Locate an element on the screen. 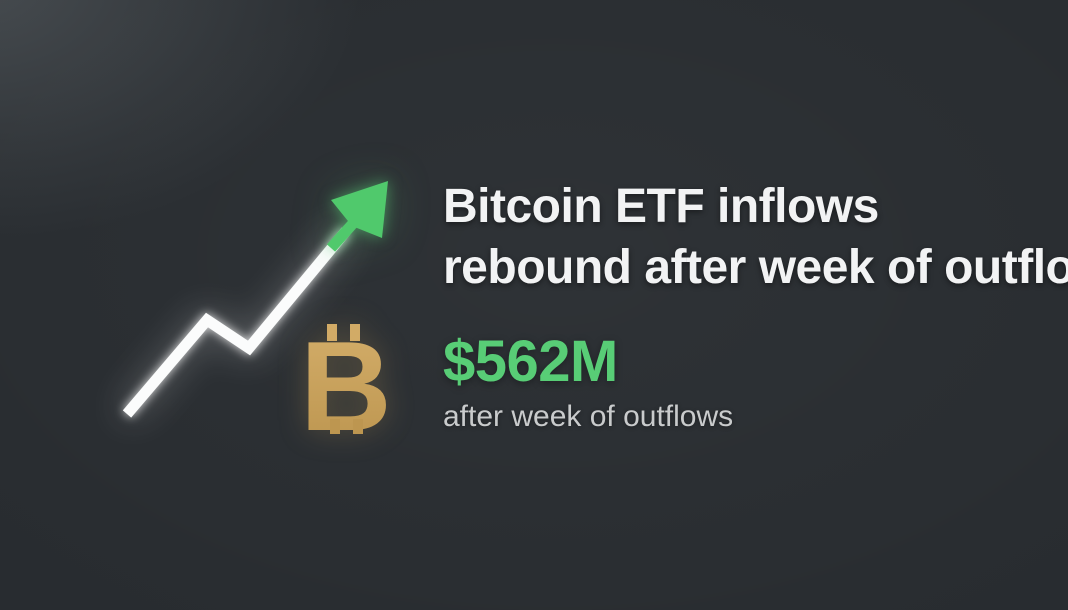  bitcoin-icon: B is located at coordinates (346, 386).